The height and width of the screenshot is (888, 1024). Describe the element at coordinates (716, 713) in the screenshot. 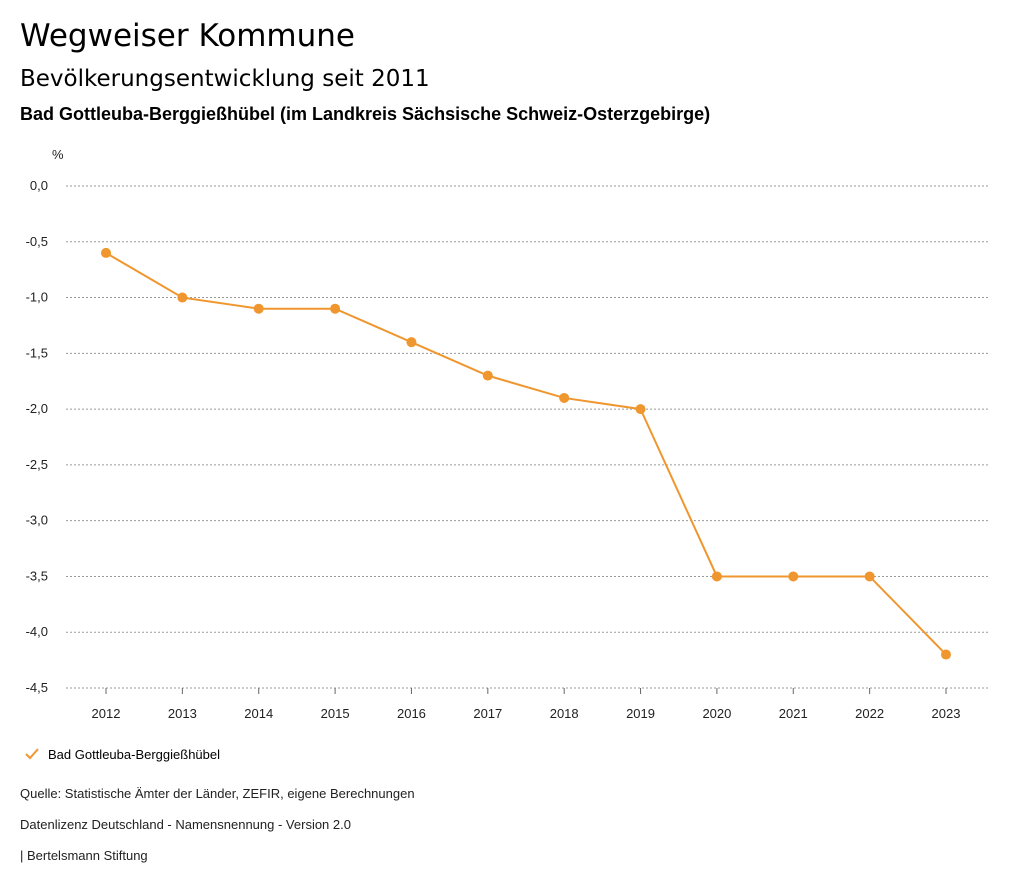

I see `x-tick-label: 2020` at that location.